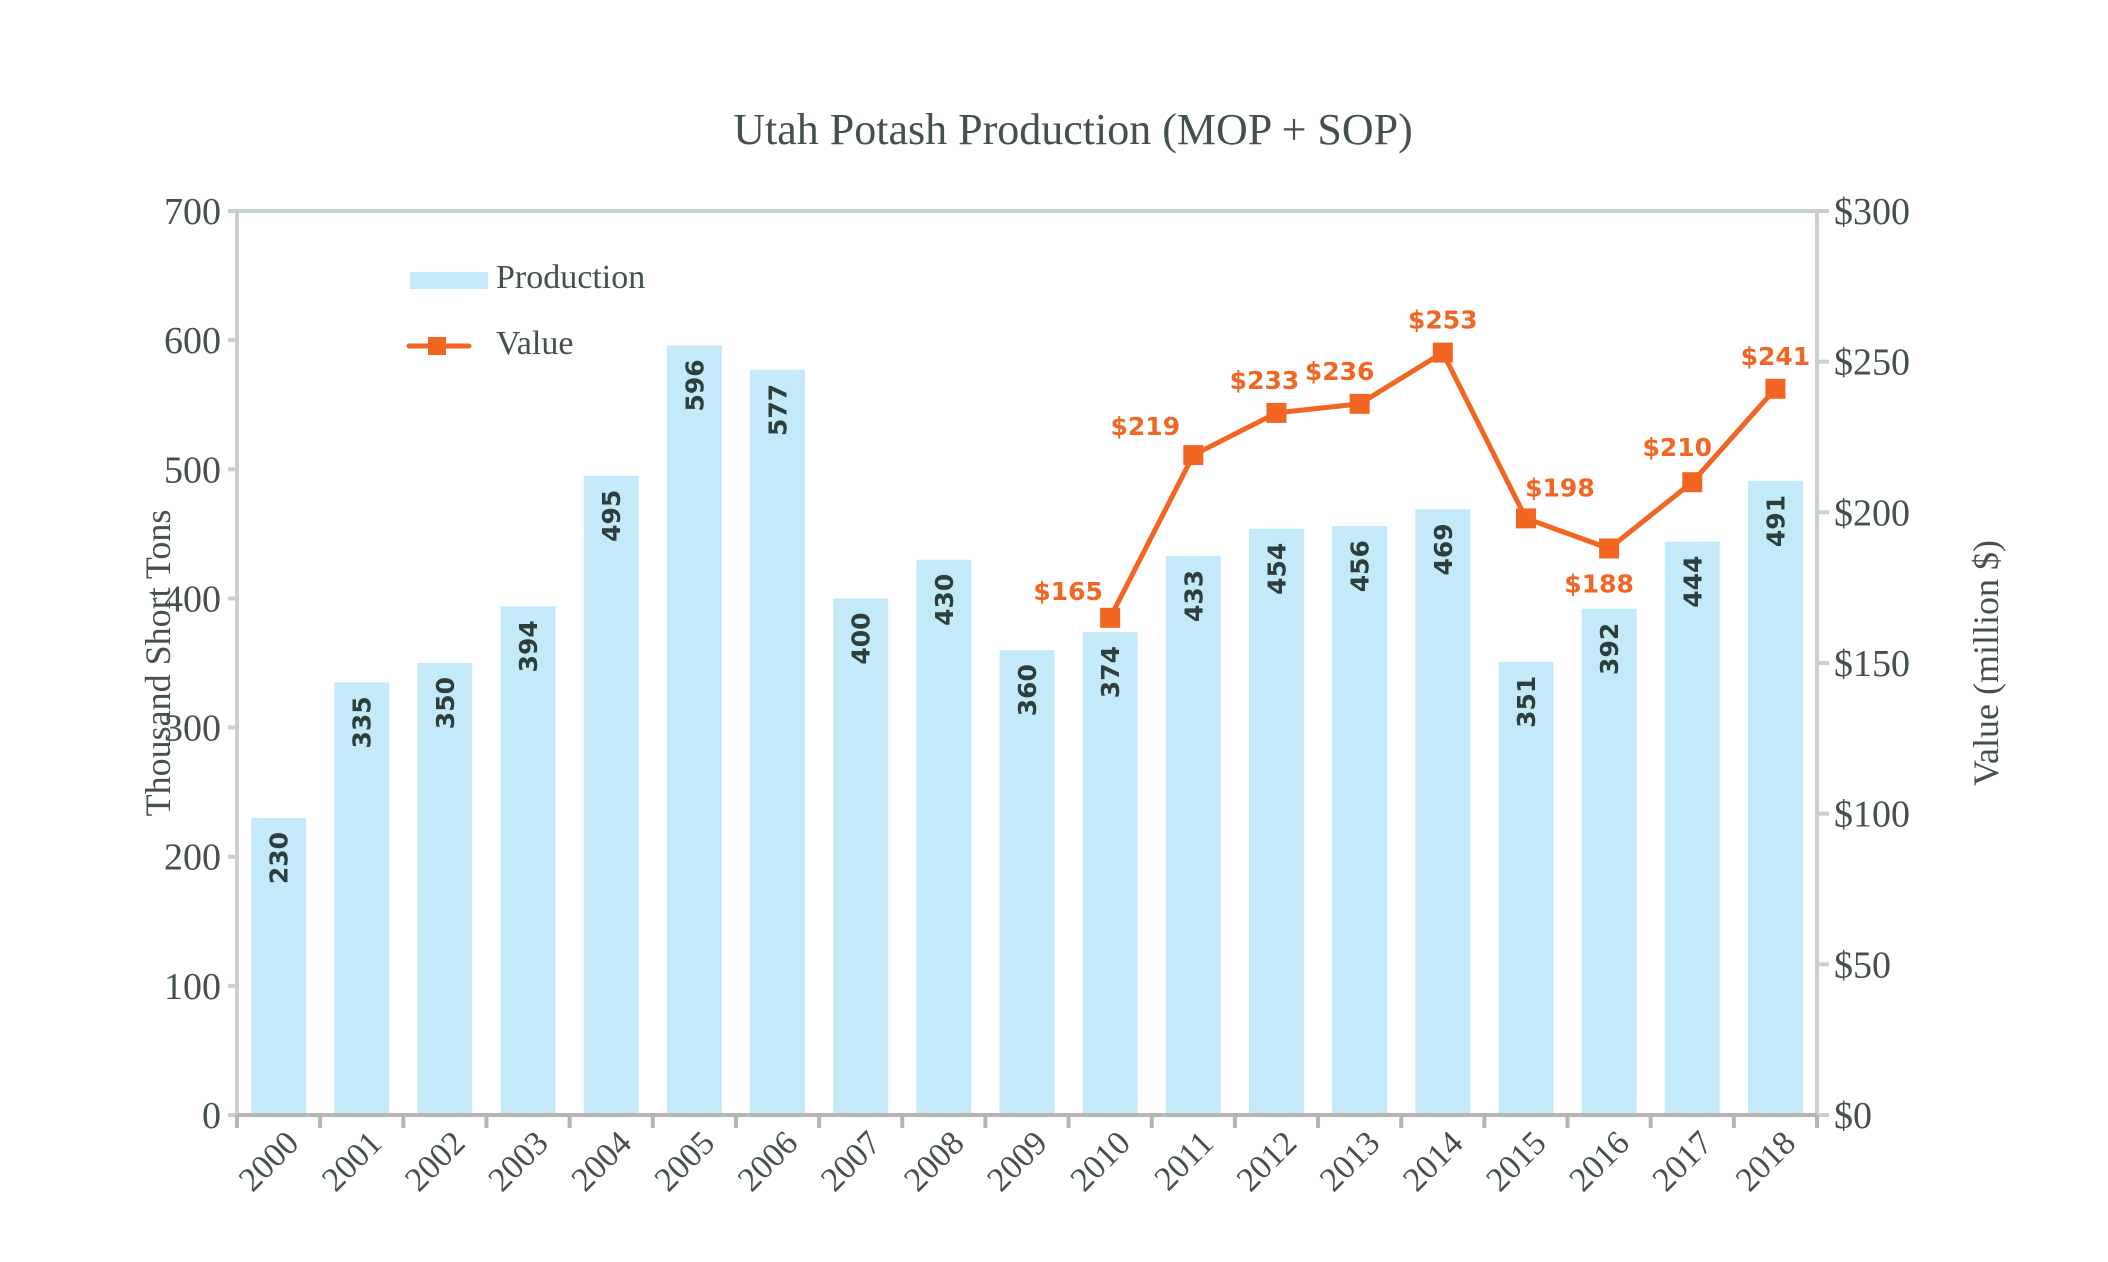 The height and width of the screenshot is (1262, 2108). Describe the element at coordinates (1516, 1161) in the screenshot. I see `x-tick-label-2015: 2015` at that location.